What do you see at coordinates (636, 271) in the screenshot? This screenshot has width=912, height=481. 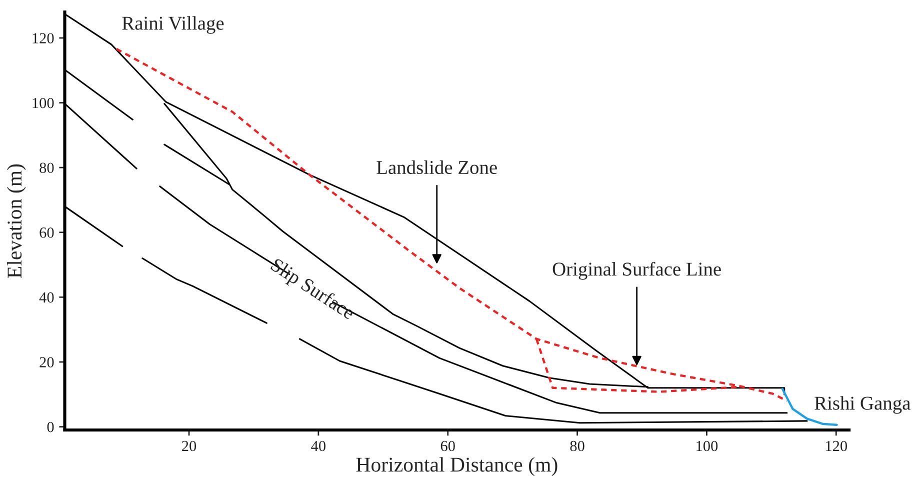 I see `annotation: Original Surface Line` at bounding box center [636, 271].